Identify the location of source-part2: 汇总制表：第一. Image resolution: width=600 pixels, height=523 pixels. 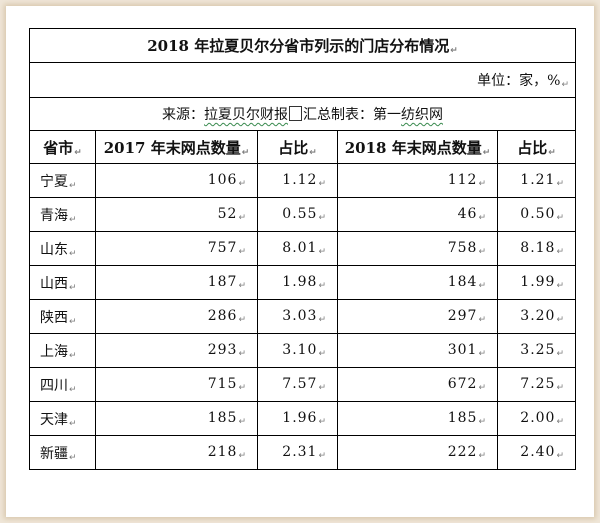
(352, 115).